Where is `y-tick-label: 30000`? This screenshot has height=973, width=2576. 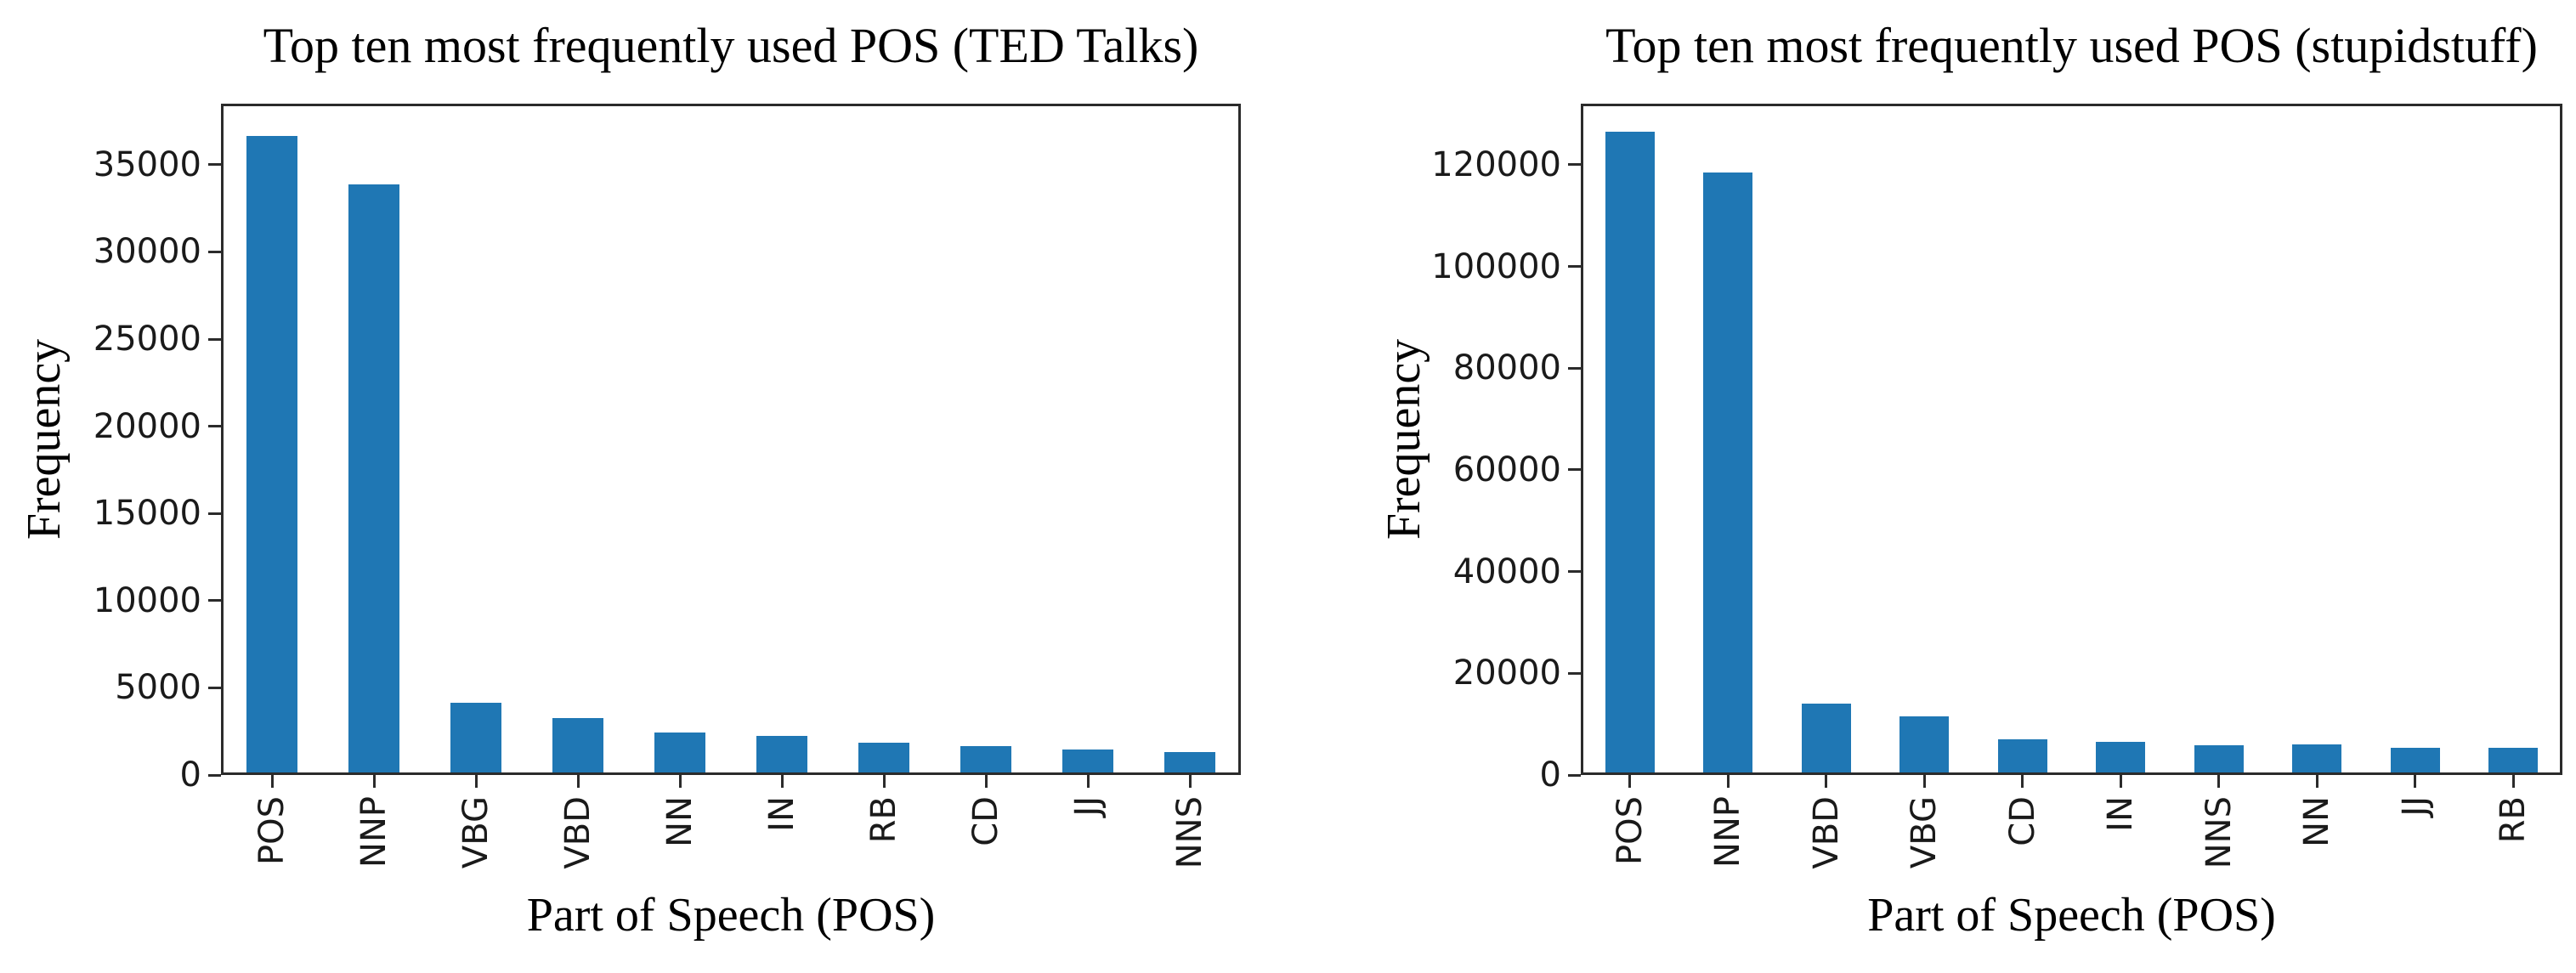 y-tick-label: 30000 is located at coordinates (147, 252).